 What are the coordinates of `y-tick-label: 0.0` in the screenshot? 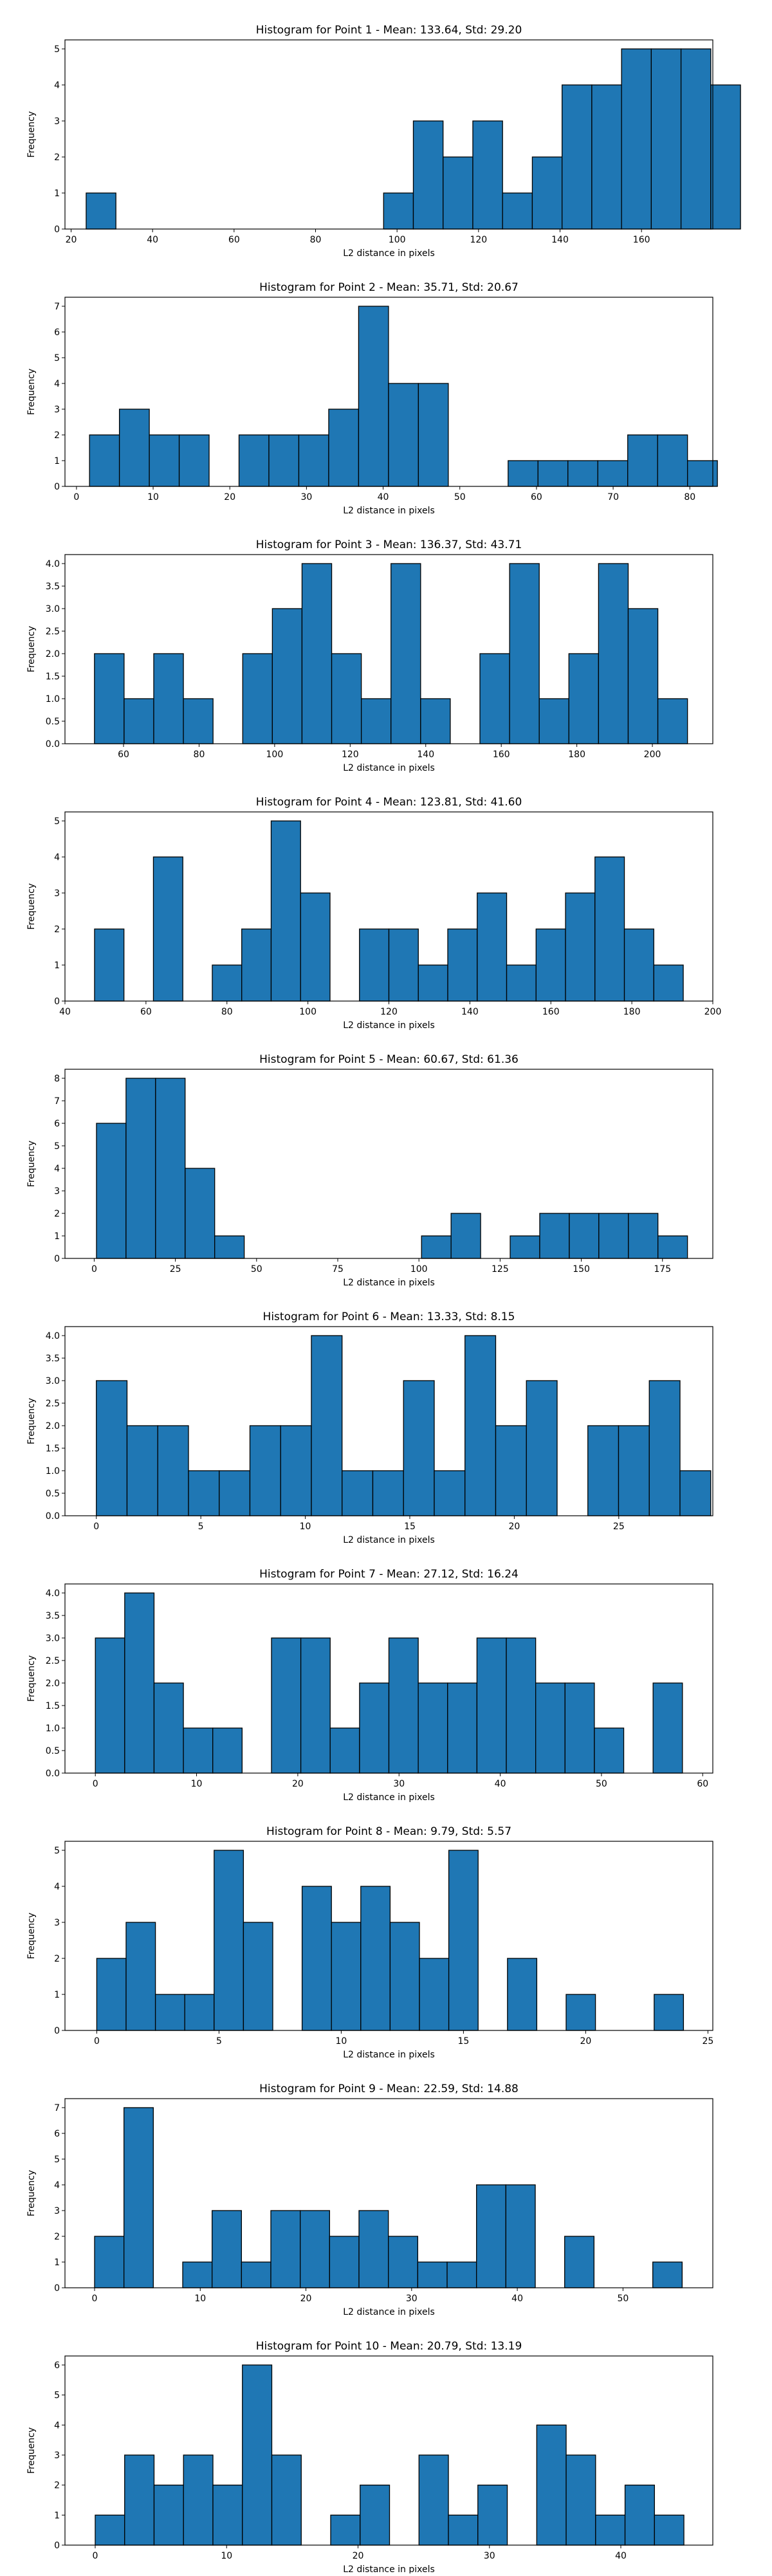 It's located at (53, 744).